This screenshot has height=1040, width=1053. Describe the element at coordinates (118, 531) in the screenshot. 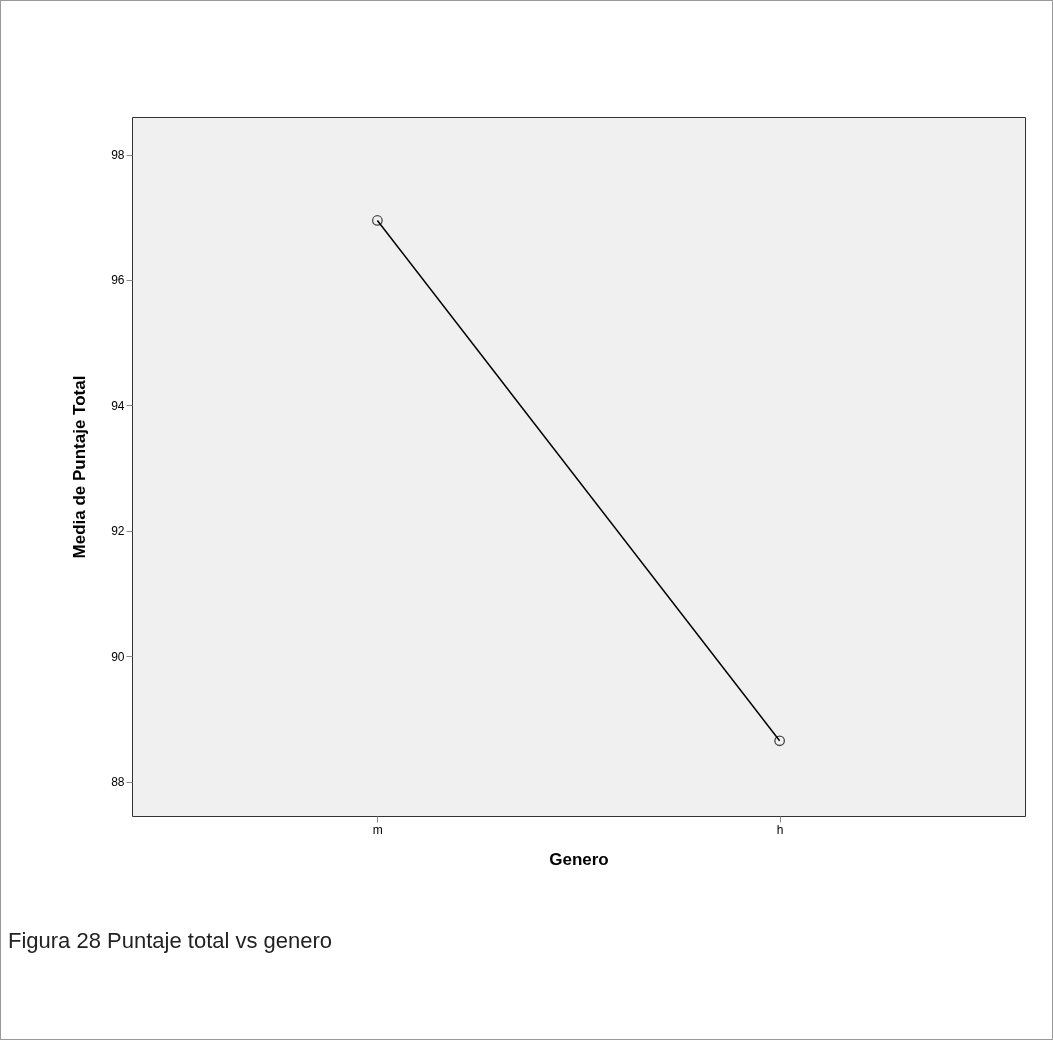

I see `y-tick-label: 92` at that location.